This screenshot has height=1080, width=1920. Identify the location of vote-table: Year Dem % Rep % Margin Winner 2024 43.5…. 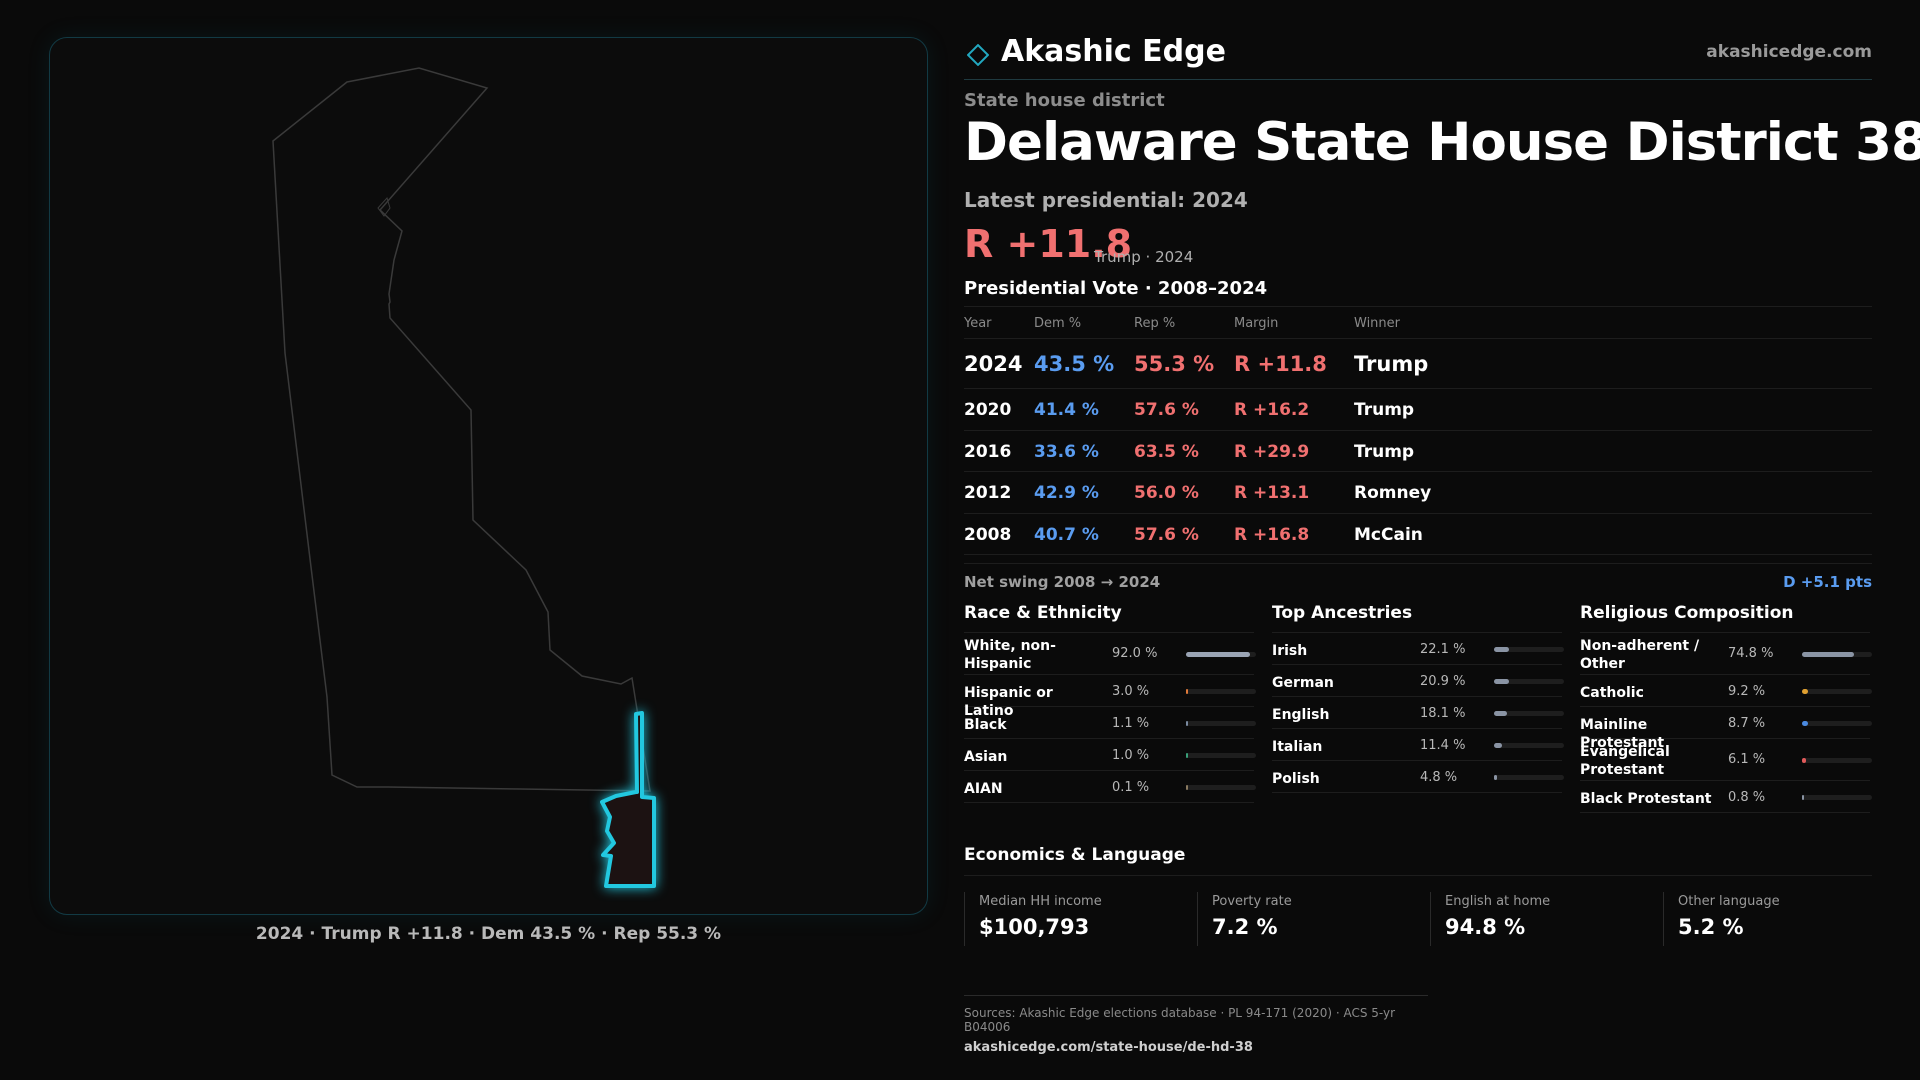
(1418, 430).